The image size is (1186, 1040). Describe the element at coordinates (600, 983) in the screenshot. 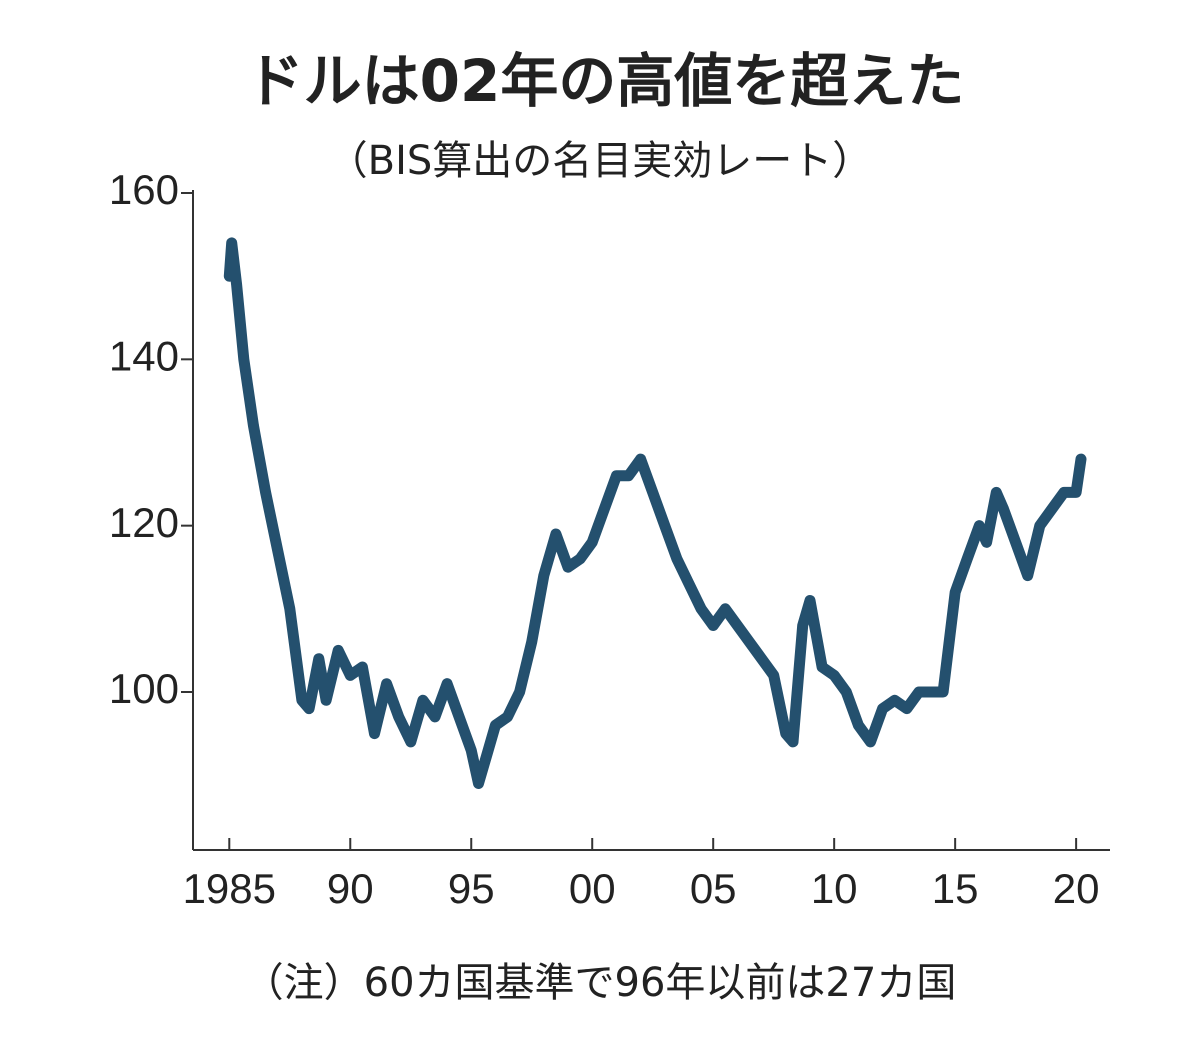

I see `chart-note: （注）60カ国基準で96年以前は27カ国` at that location.